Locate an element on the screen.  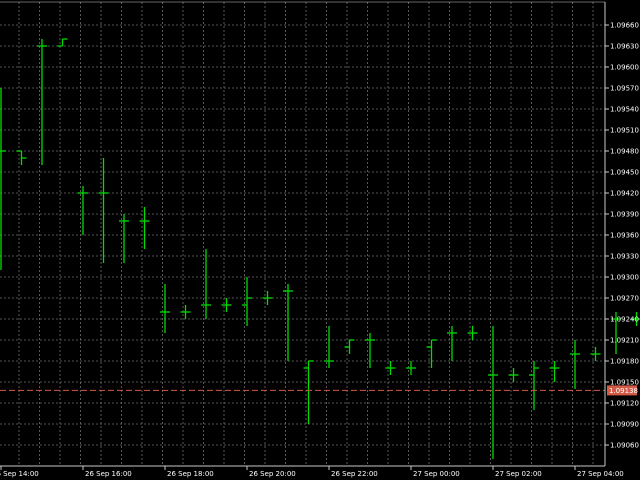
y-tick-label: 1.09360 is located at coordinates (624, 236).